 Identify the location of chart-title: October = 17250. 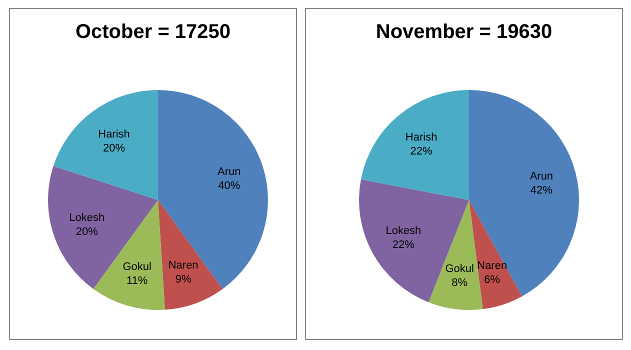
(153, 32).